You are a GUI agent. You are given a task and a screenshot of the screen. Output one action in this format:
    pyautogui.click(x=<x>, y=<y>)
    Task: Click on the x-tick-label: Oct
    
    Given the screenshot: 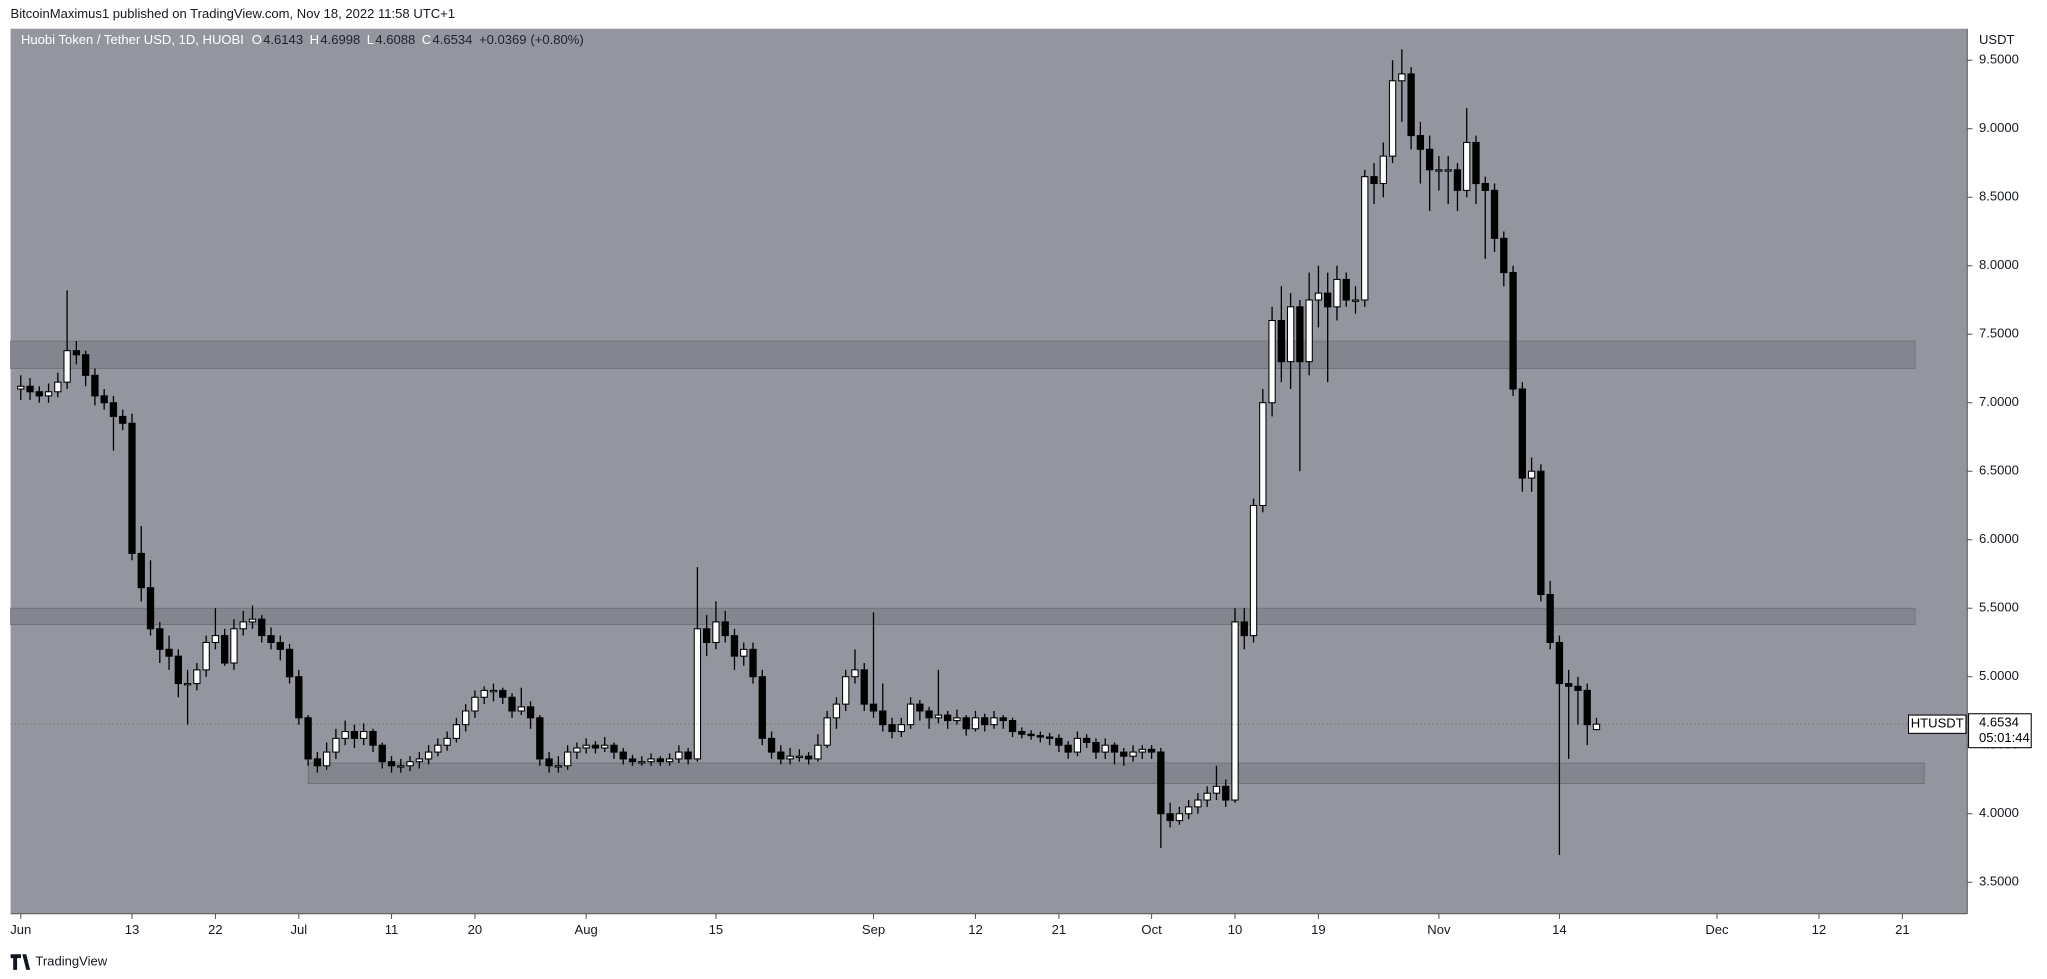 What is the action you would take?
    pyautogui.click(x=1151, y=929)
    